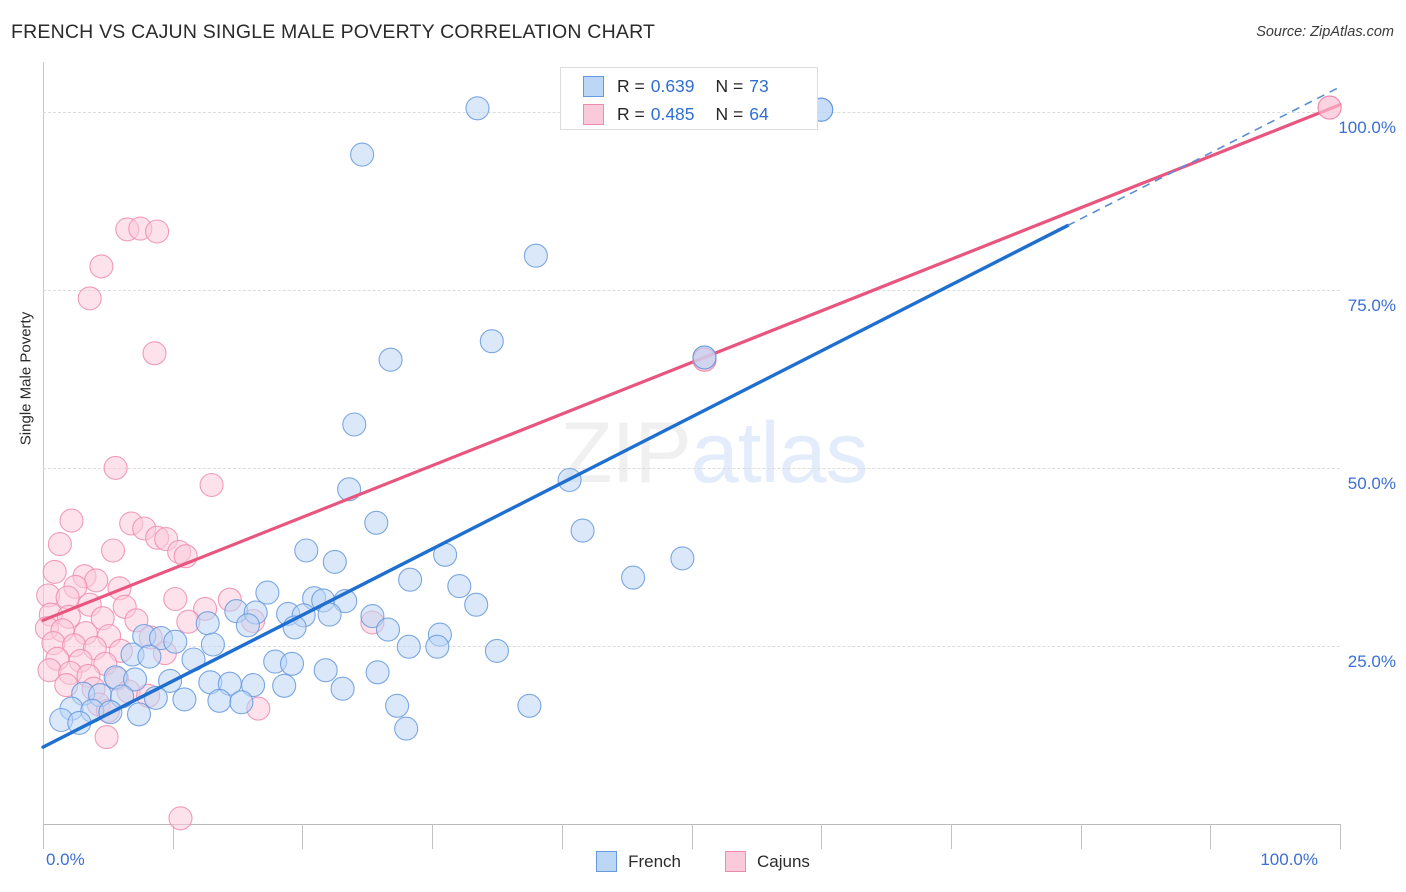 The width and height of the screenshot is (1406, 892). Describe the element at coordinates (593, 114) in the screenshot. I see `cajuns-swatch-icon` at that location.